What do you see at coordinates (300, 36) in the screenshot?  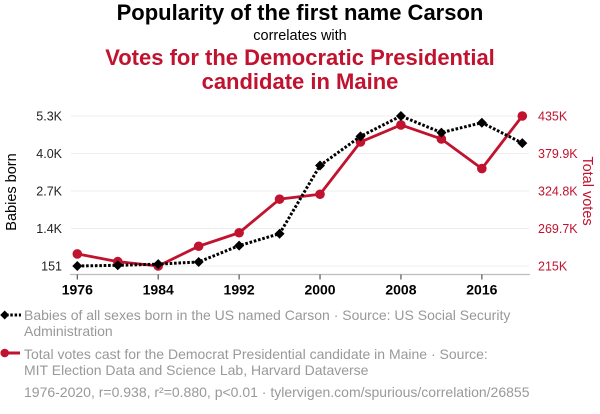 I see `chart-subtitle: correlates with` at bounding box center [300, 36].